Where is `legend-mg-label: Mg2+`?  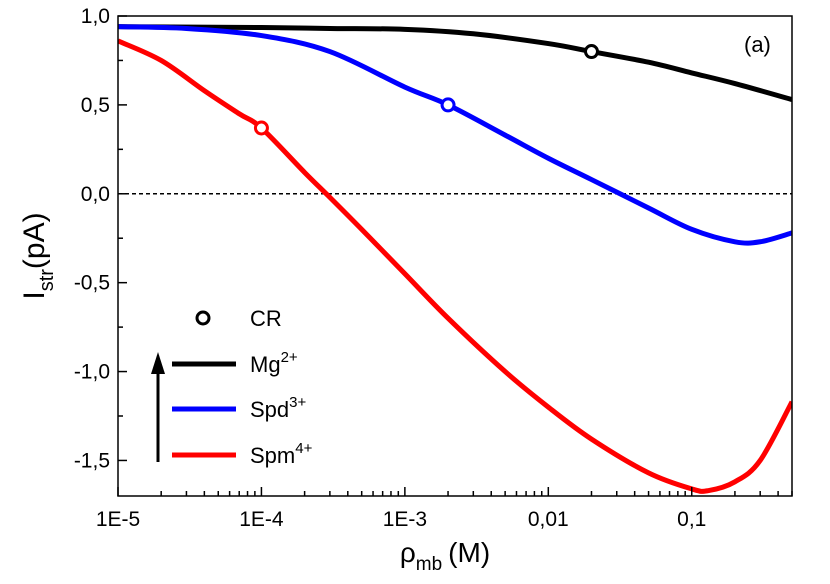
legend-mg-label: Mg2+ is located at coordinates (274, 363).